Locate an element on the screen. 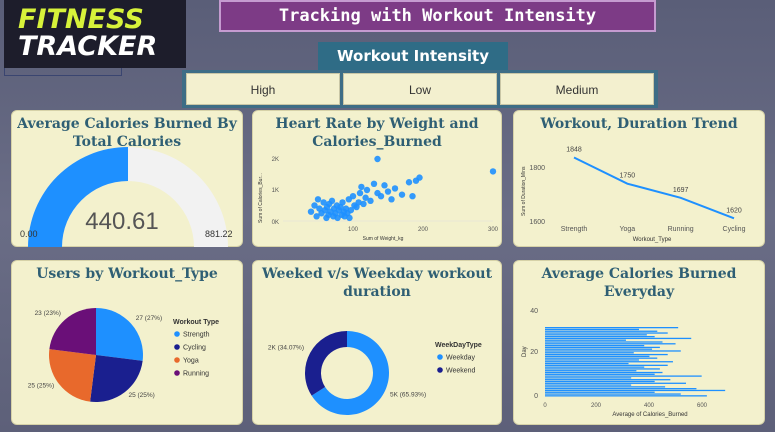 The width and height of the screenshot is (775, 432). pie-slice-strength is located at coordinates (119, 334).